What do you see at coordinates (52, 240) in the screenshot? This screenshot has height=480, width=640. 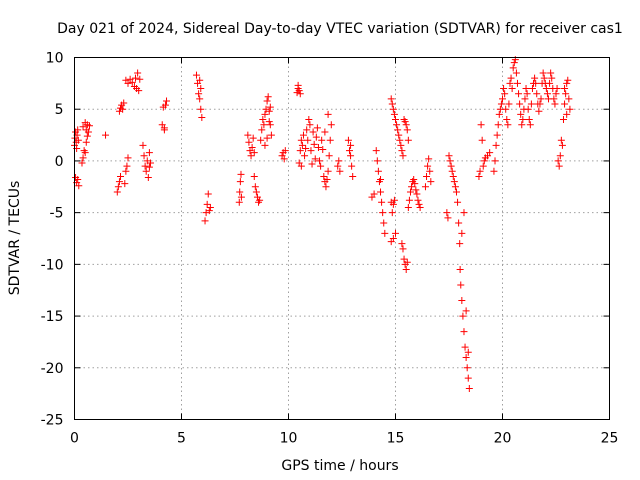 I see `y-tick-labels: -25 -20 -15 -10 -5 0 5 10` at bounding box center [52, 240].